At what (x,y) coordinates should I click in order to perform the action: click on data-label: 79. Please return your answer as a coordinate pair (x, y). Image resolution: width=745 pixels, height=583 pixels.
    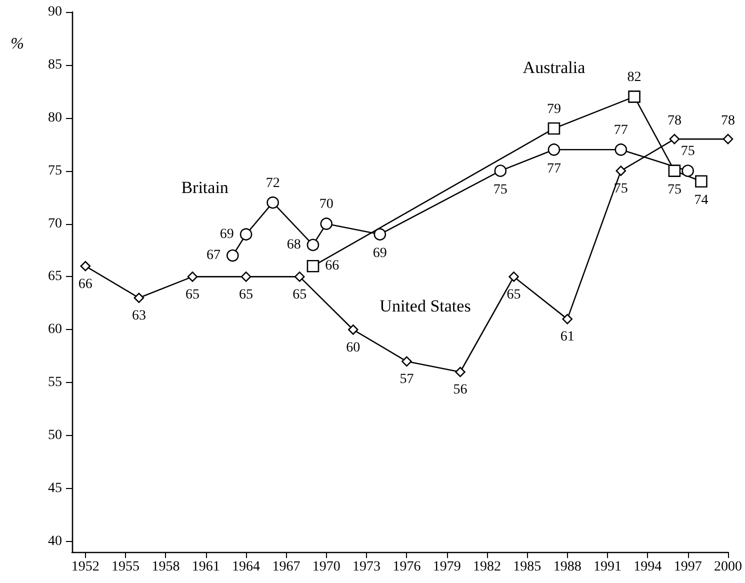
    Looking at the image, I should click on (553, 109).